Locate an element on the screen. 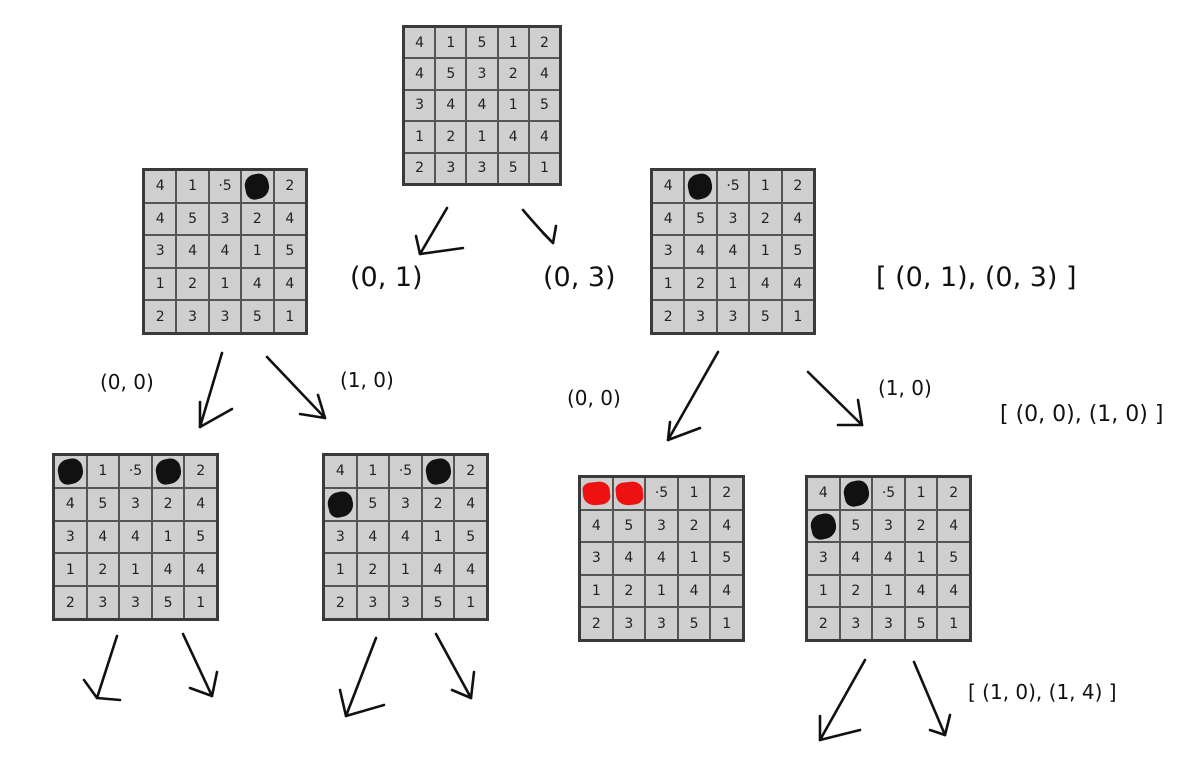 The width and height of the screenshot is (1191, 759). arrow-b-left-head is located at coordinates (684, 431).